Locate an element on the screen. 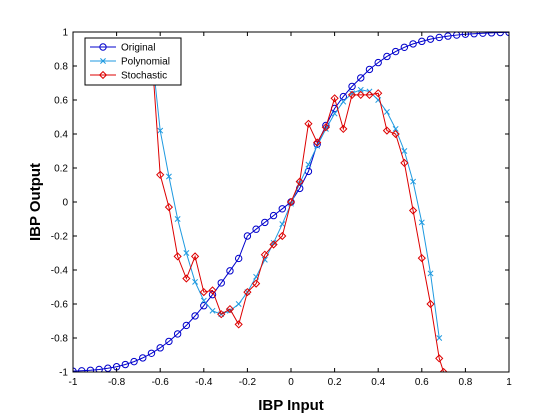  legend-box is located at coordinates (133, 61).